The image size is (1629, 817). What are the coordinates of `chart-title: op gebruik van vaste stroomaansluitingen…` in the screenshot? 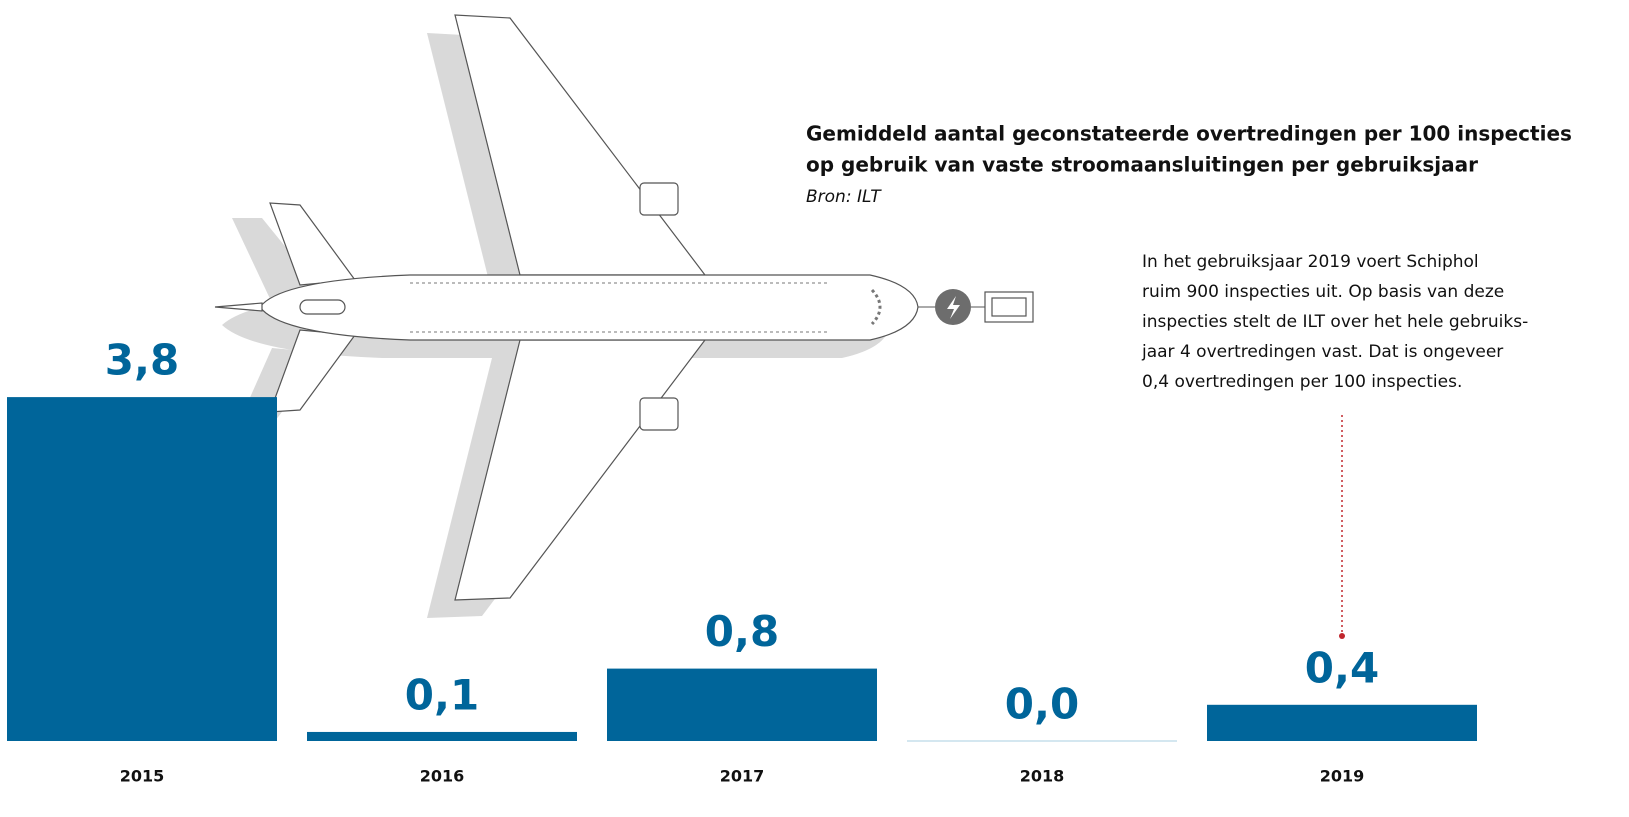 It's located at (1142, 165).